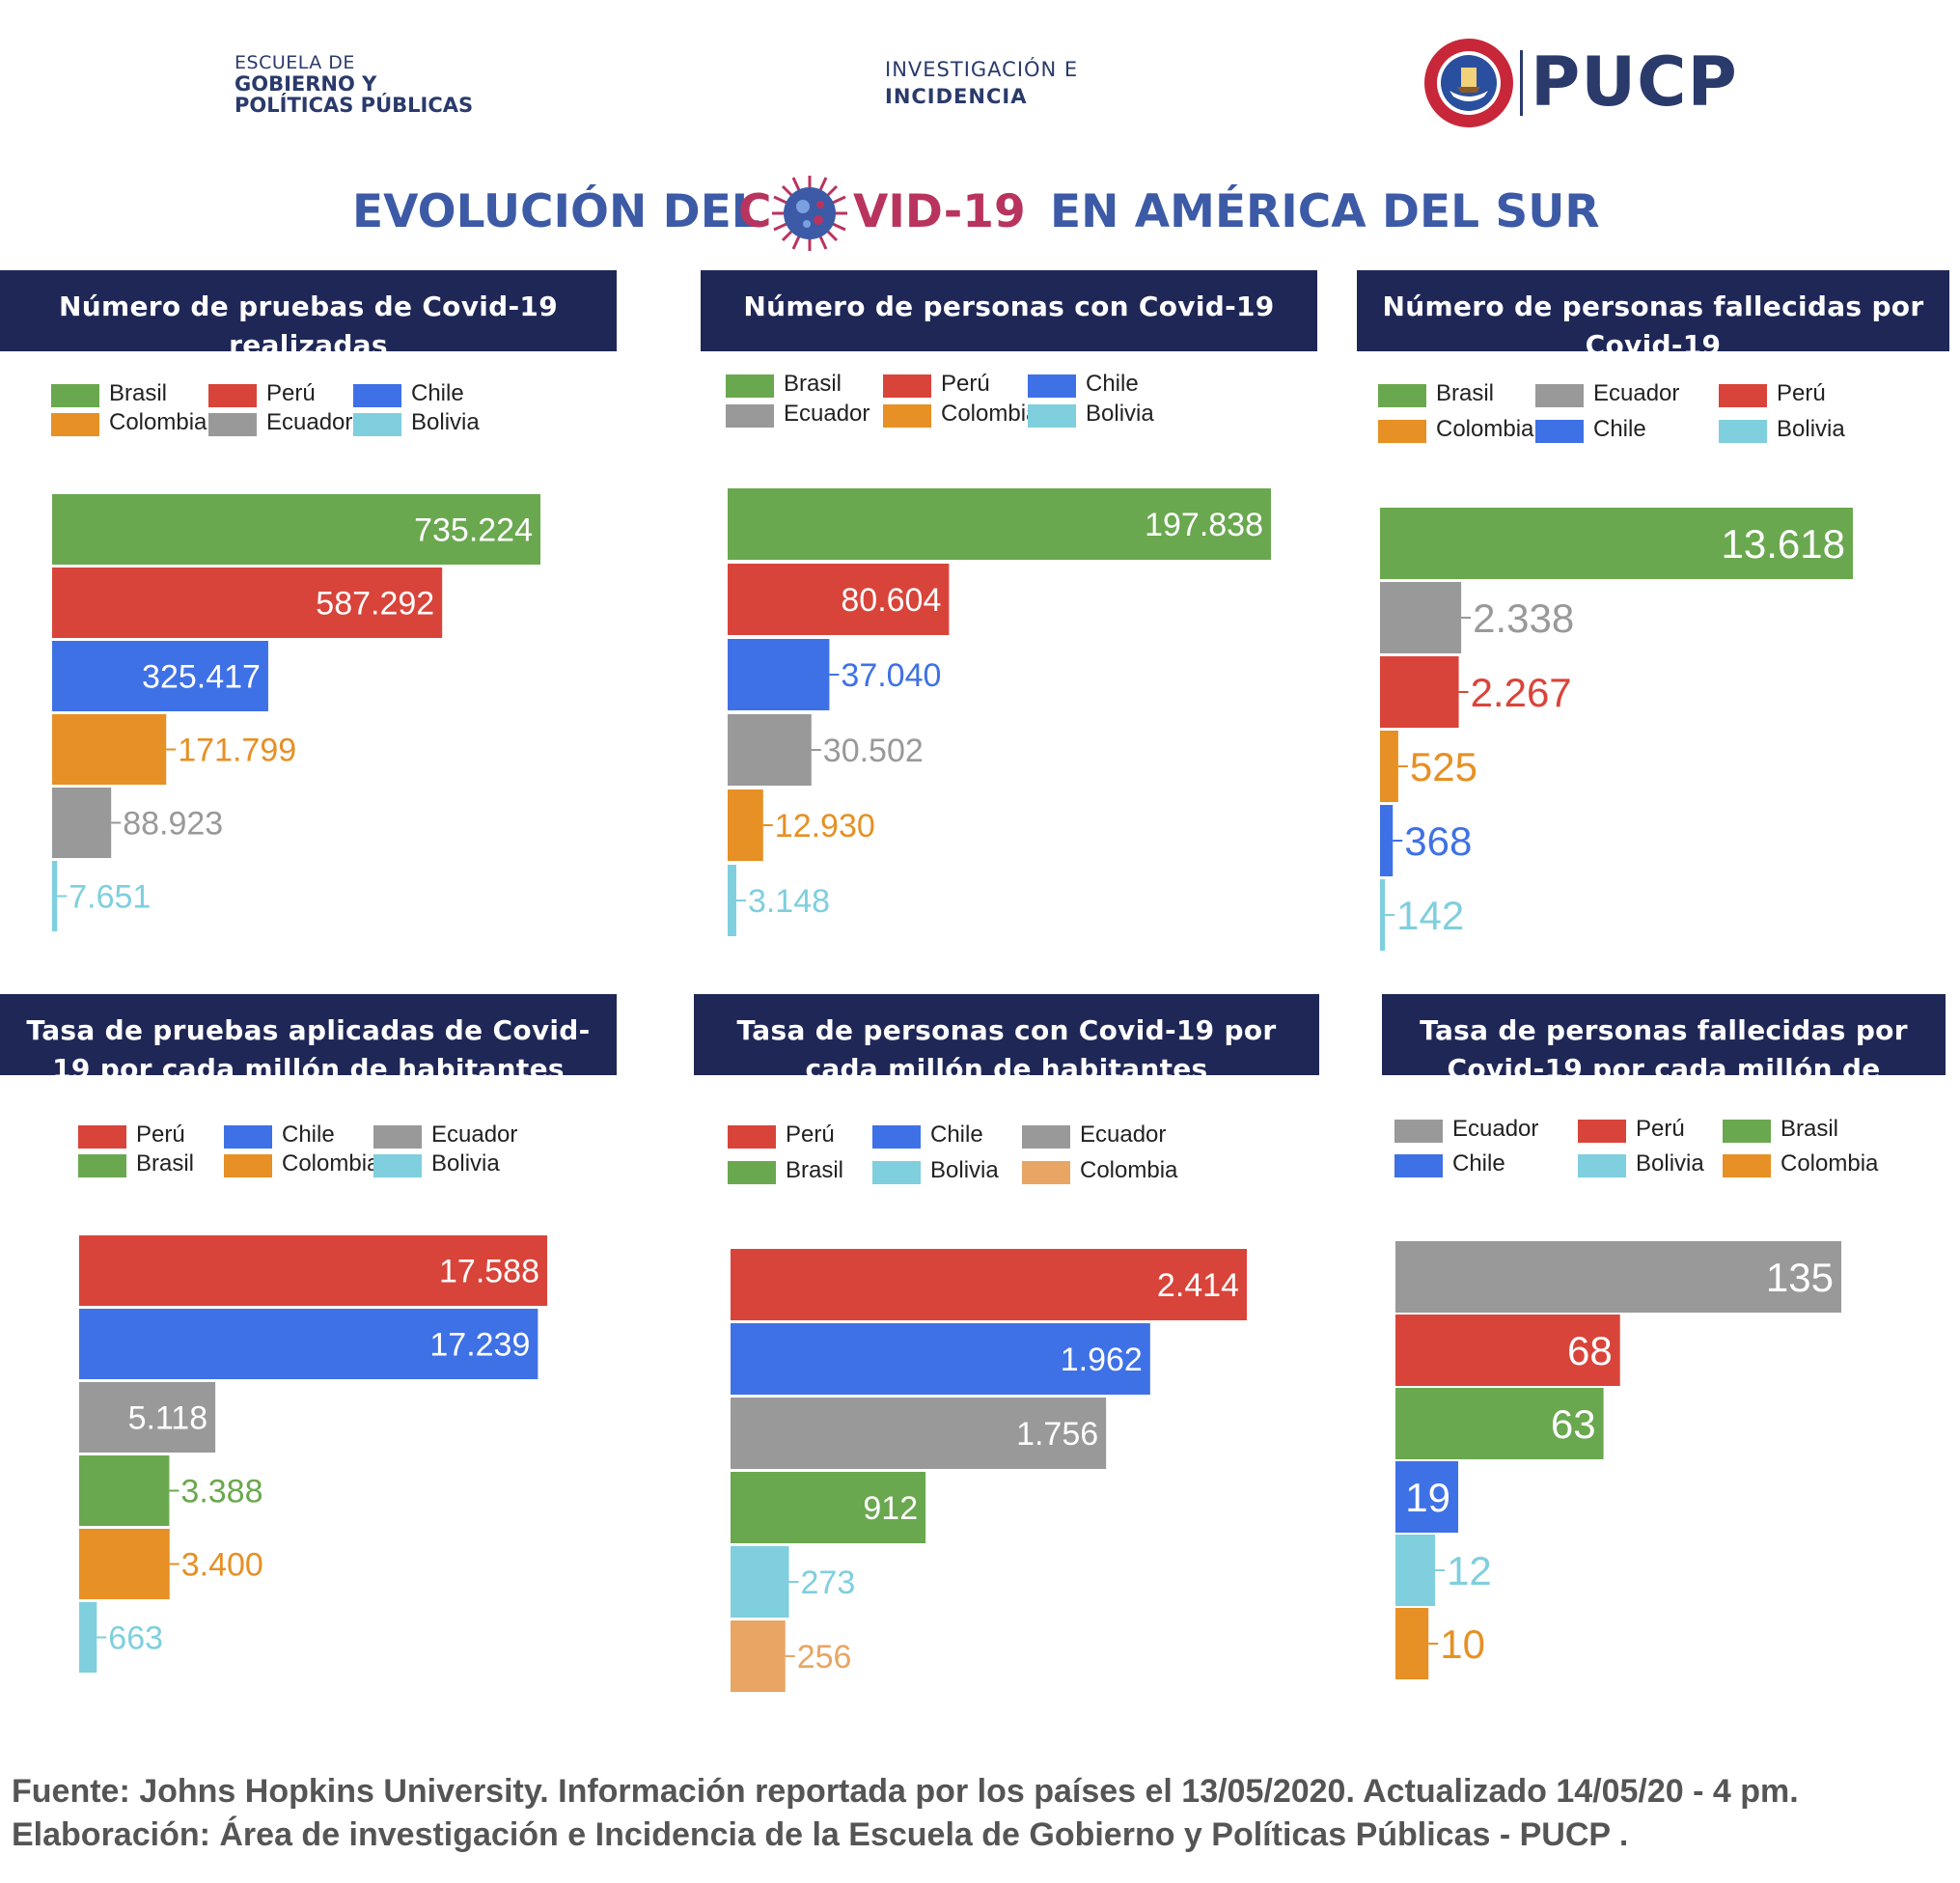 The image size is (1960, 1883). Describe the element at coordinates (1427, 1497) in the screenshot. I see `data-label-chile: 19` at that location.